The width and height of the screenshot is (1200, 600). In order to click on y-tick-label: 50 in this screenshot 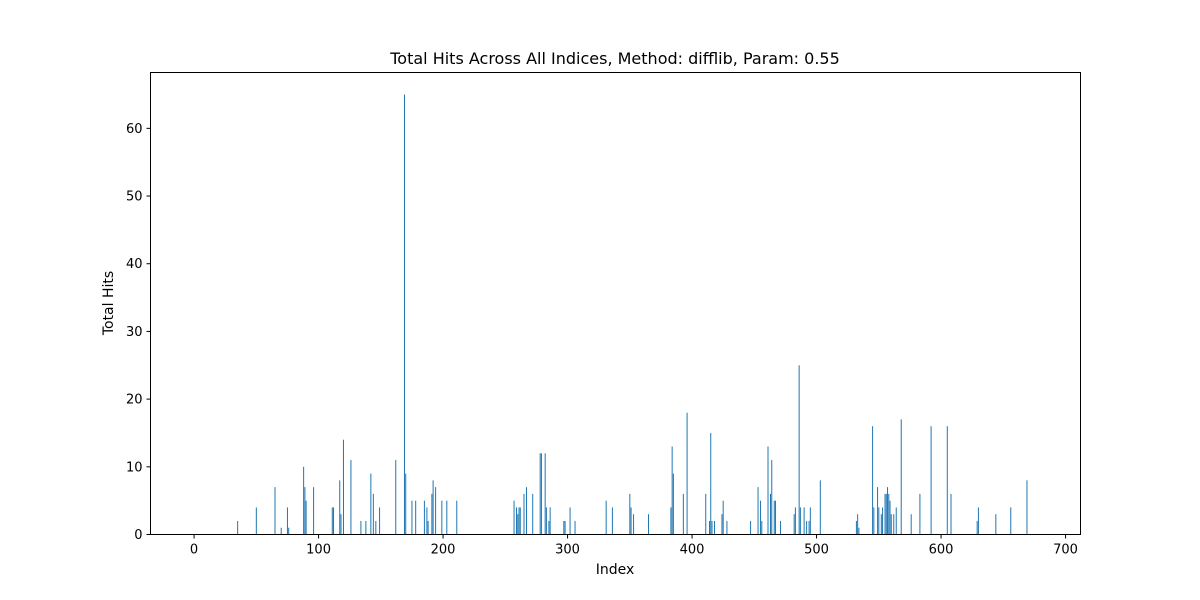, I will do `click(134, 197)`.